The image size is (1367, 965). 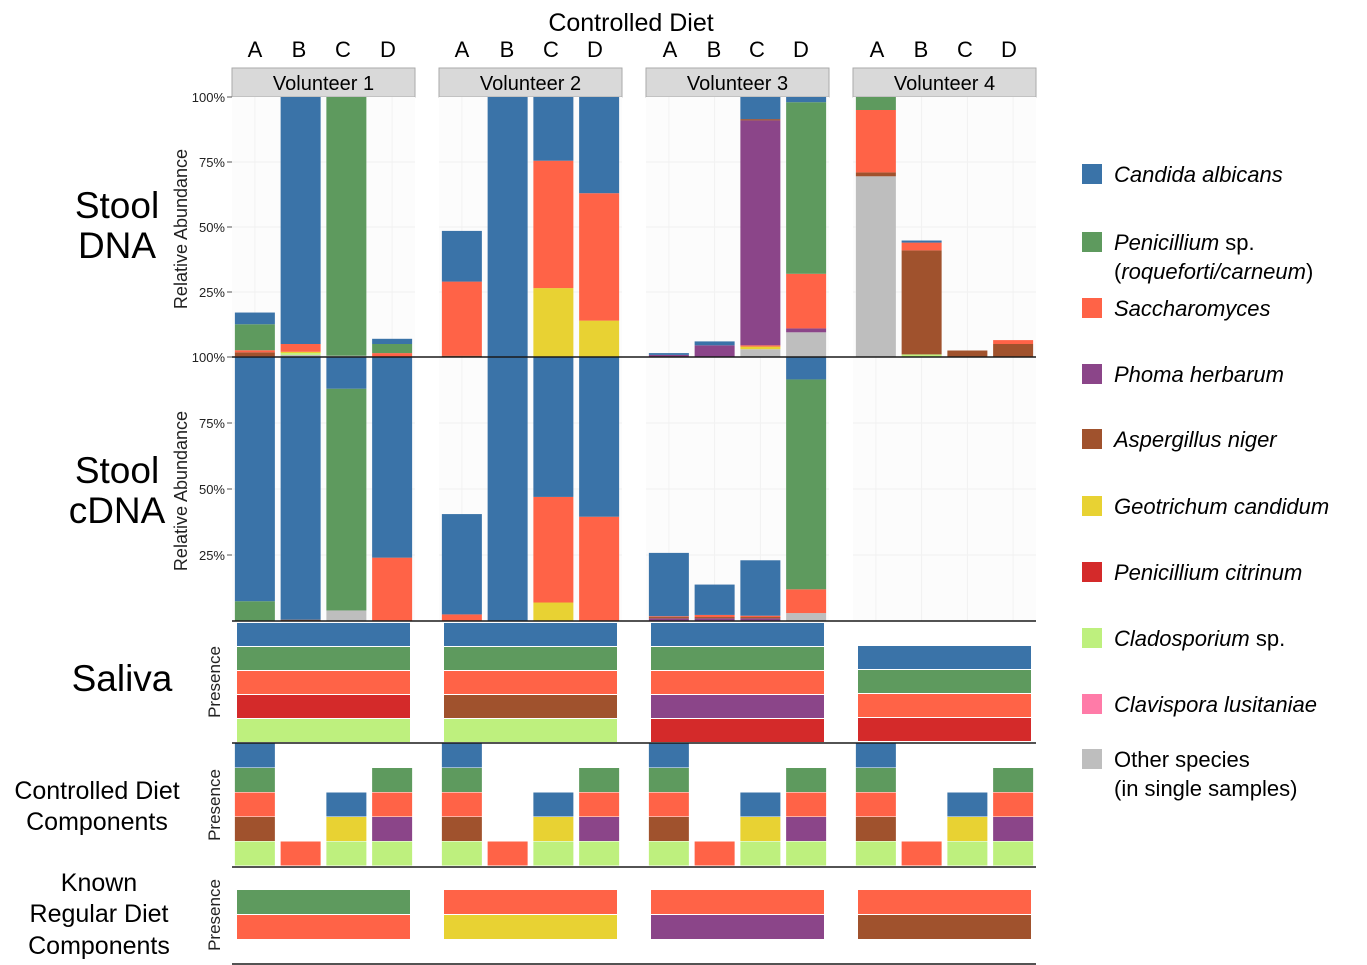 I want to click on y-tick-label: 25%, so click(x=212, y=555).